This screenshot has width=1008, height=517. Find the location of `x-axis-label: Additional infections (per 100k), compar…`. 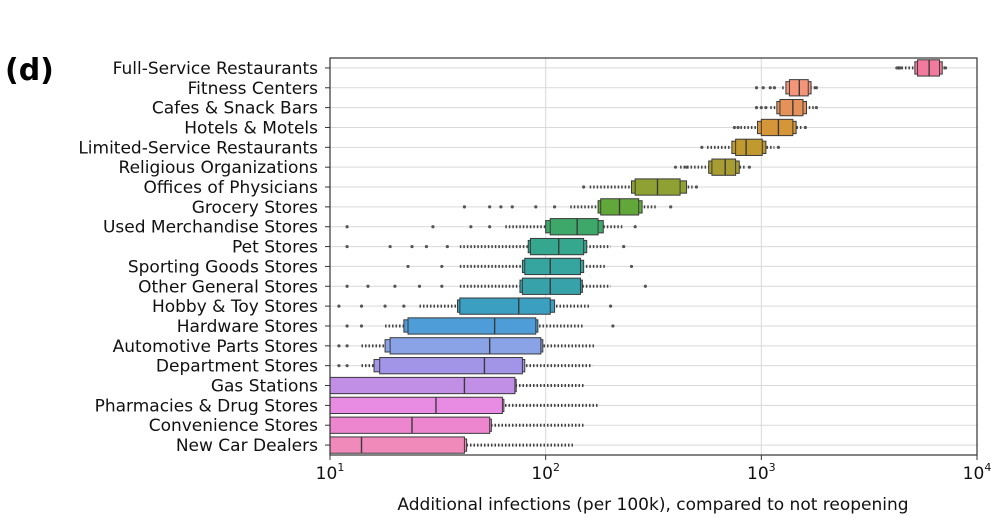

x-axis-label: Additional infections (per 100k), compar… is located at coordinates (652, 505).